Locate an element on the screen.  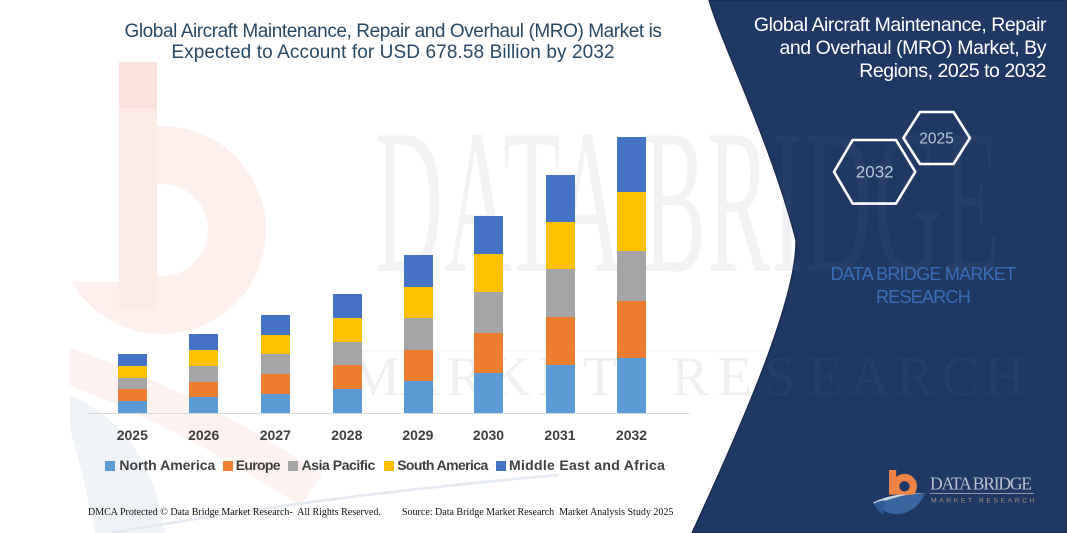
svg-text: T is located at coordinates (600, 377).